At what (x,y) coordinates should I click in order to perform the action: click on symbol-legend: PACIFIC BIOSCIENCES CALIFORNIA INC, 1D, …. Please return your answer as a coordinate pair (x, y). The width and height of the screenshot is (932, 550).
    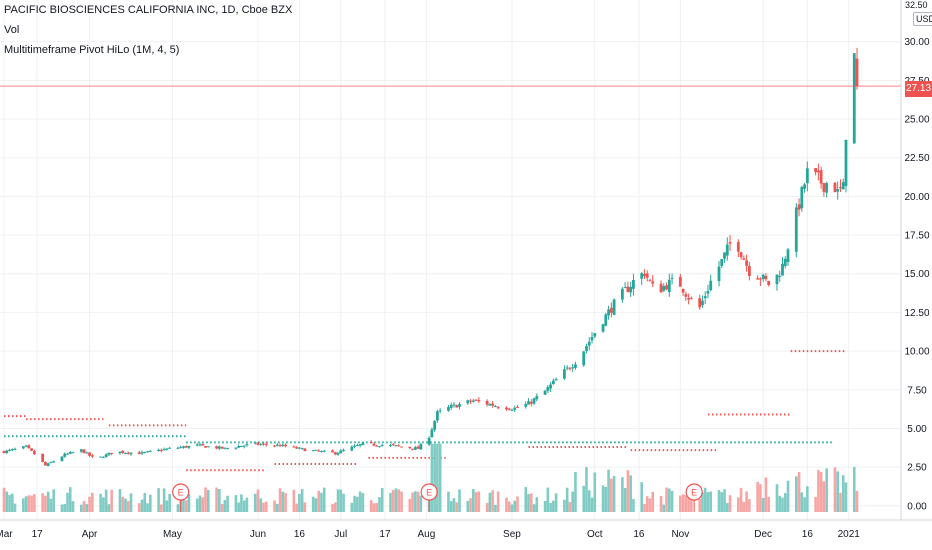
    Looking at the image, I should click on (148, 10).